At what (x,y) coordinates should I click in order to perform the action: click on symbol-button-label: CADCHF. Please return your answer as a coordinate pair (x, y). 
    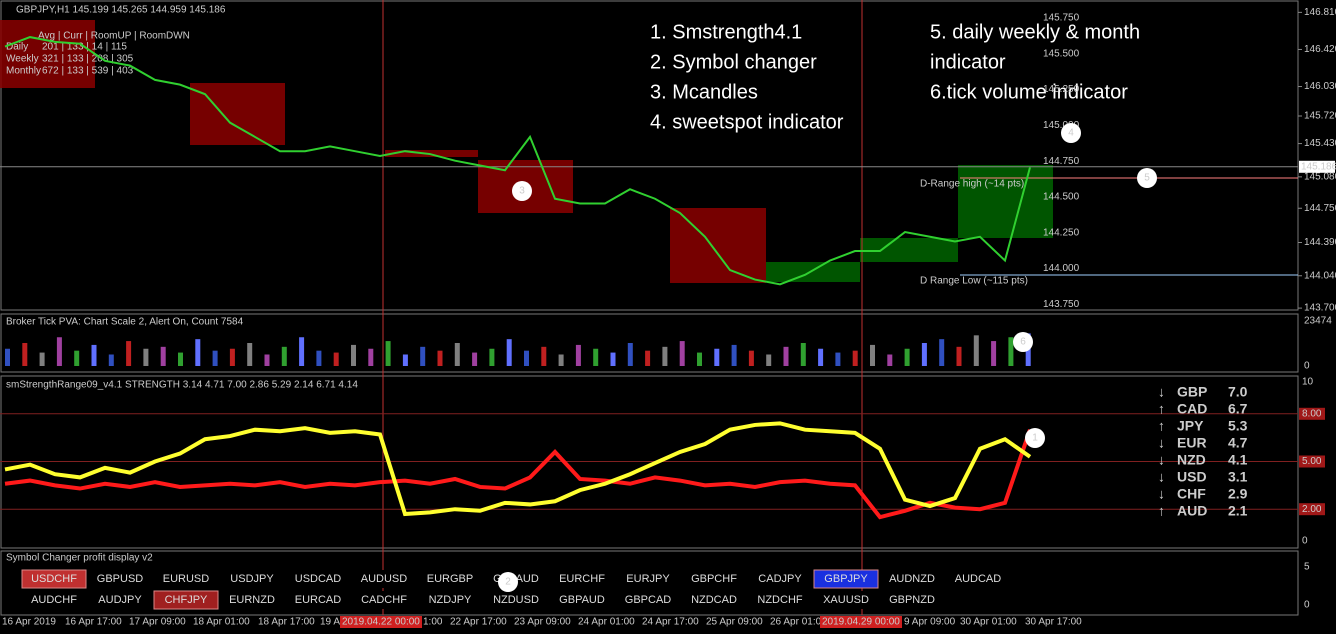
    Looking at the image, I should click on (384, 600).